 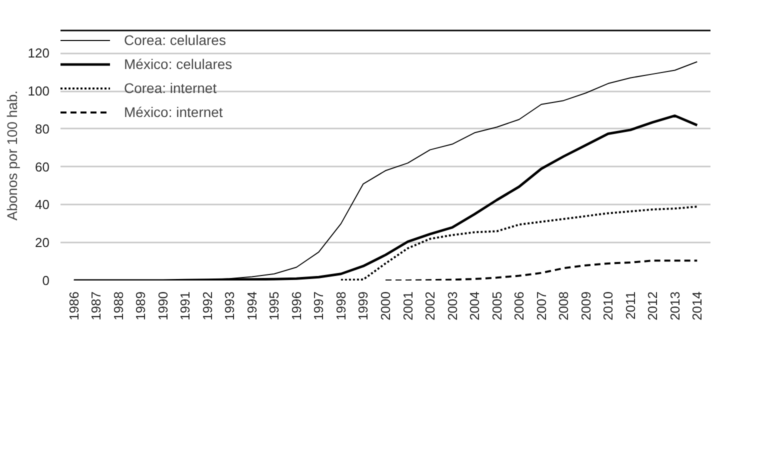 What do you see at coordinates (39, 53) in the screenshot?
I see `y-tick-label: 120` at bounding box center [39, 53].